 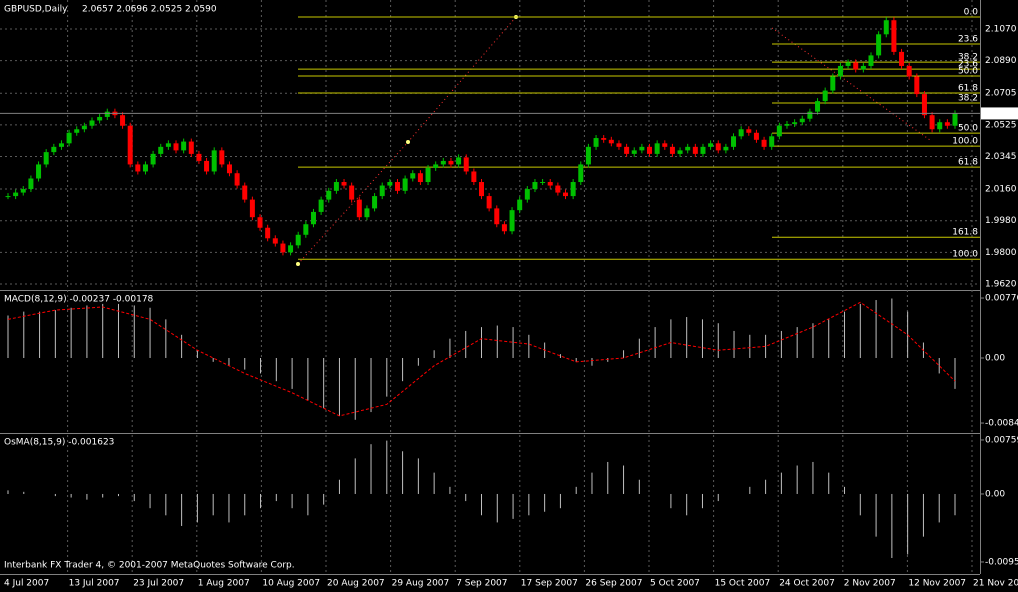 I want to click on y-tick-label: 2.1070, so click(x=1001, y=30).